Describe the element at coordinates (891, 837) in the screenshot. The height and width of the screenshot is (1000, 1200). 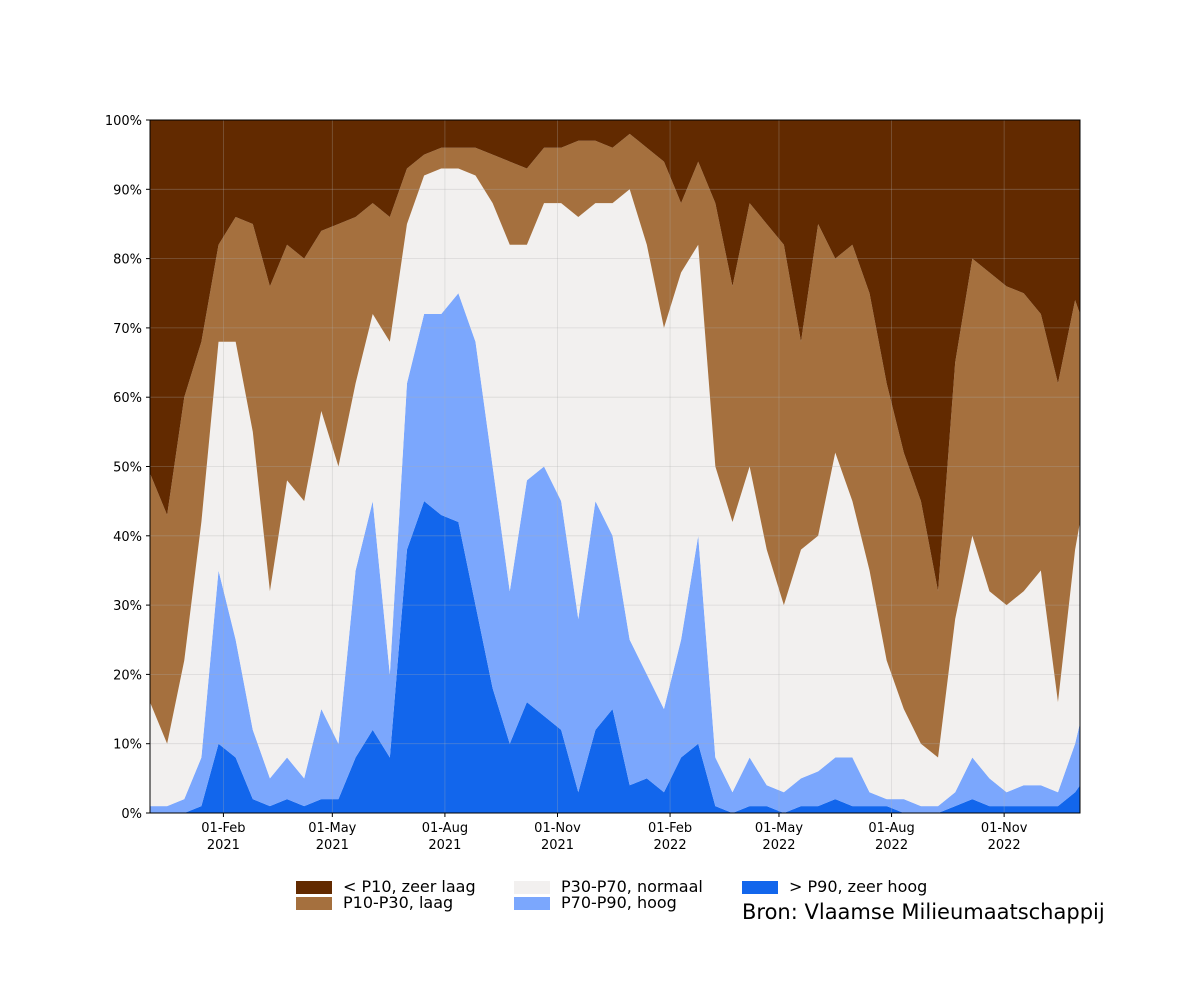
I see `x-tick-label: 01-Aug 2022` at that location.